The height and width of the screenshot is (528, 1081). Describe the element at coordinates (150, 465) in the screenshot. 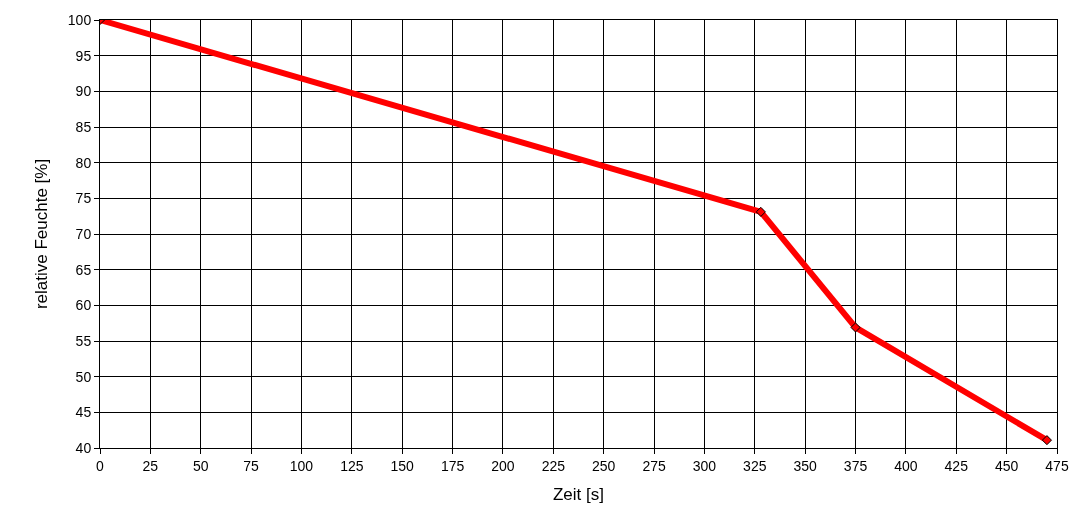

I see `x-tick-label: 25` at that location.